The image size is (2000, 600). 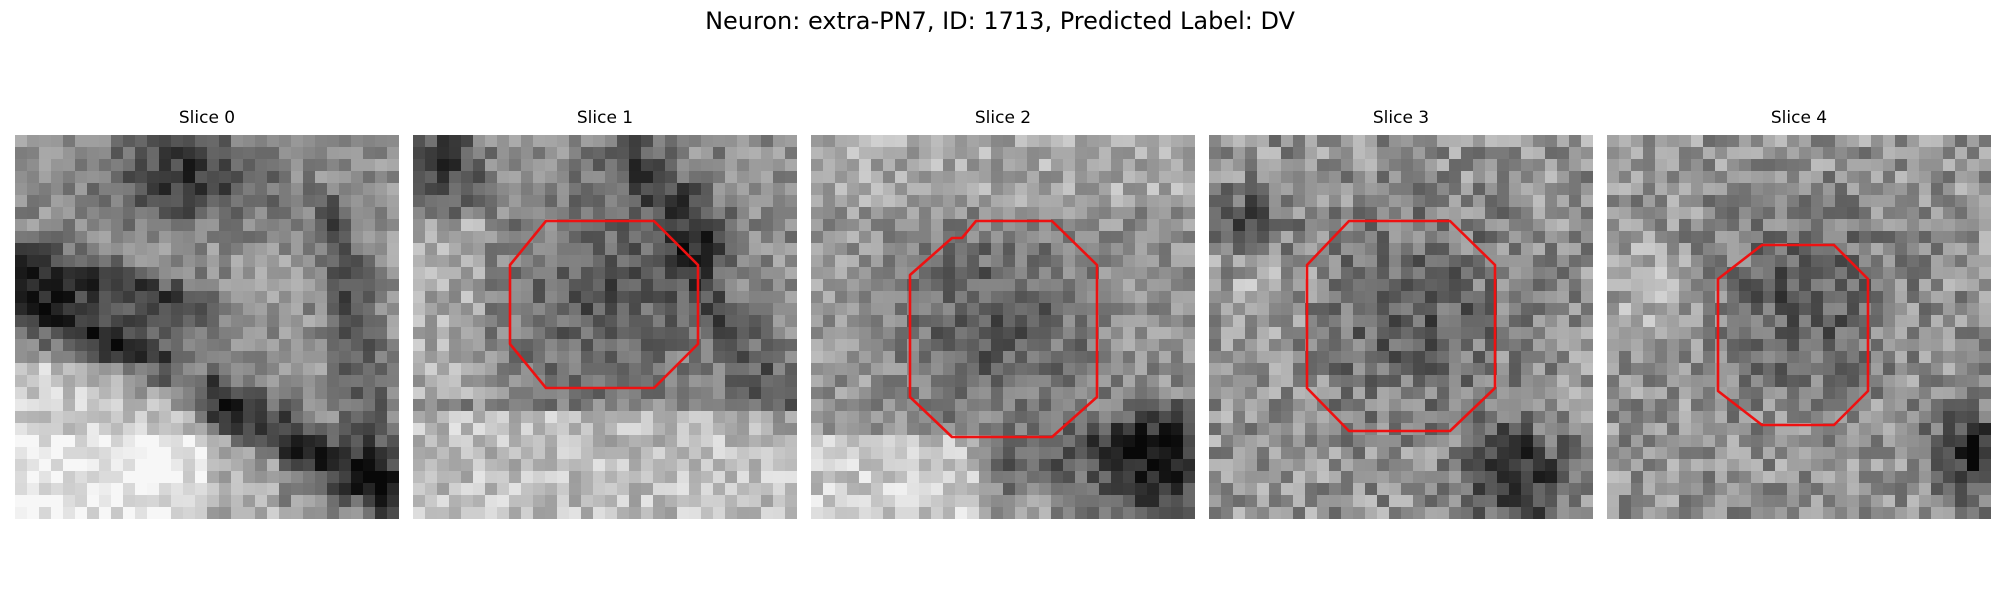 What do you see at coordinates (1003, 118) in the screenshot?
I see `slice-title: Slice 2` at bounding box center [1003, 118].